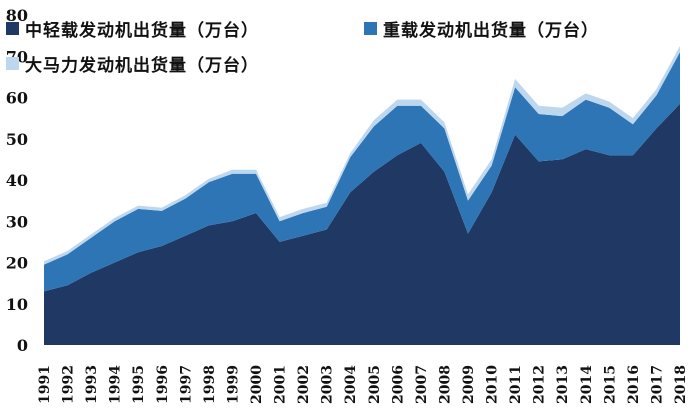 Image resolution: width=700 pixels, height=410 pixels. I want to click on legend-item-light-load: 中轻载发动机出货量（万台）, so click(132, 28).